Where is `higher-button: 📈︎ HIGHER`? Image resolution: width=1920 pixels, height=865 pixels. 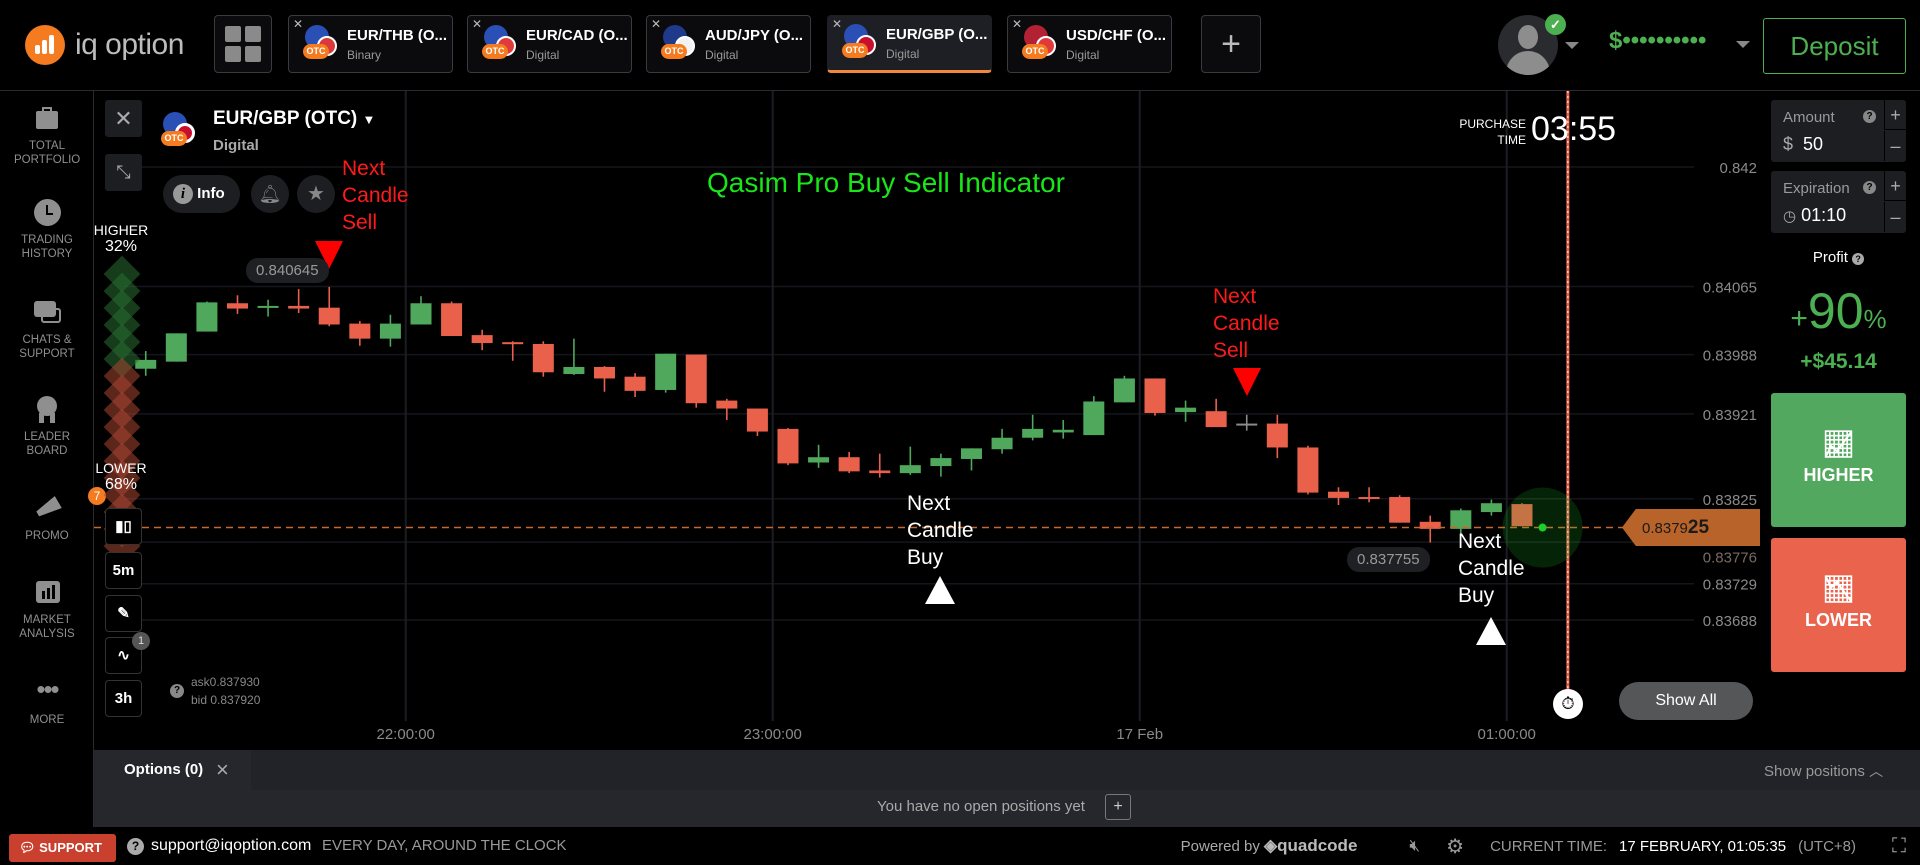
higher-button: 📈︎ HIGHER is located at coordinates (1838, 460).